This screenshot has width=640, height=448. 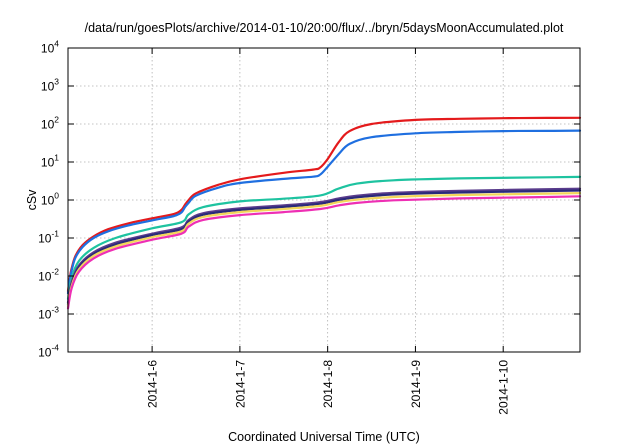 What do you see at coordinates (50, 161) in the screenshot?
I see `y-tick-label: 10¹` at bounding box center [50, 161].